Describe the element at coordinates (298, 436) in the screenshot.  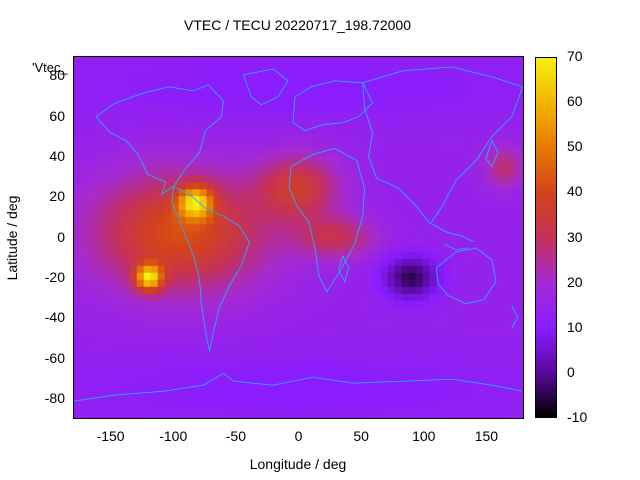
I see `x-tick-label: 0` at that location.